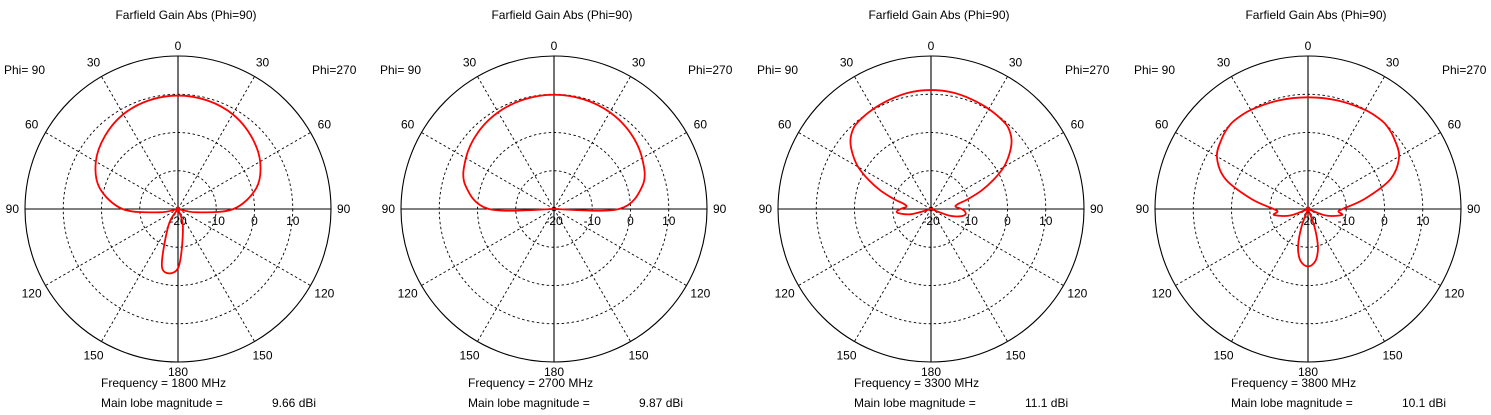 This screenshot has width=1491, height=415. I want to click on main-lobe-row: Main lobe magnitude = 9.87 dBi, so click(575, 403).